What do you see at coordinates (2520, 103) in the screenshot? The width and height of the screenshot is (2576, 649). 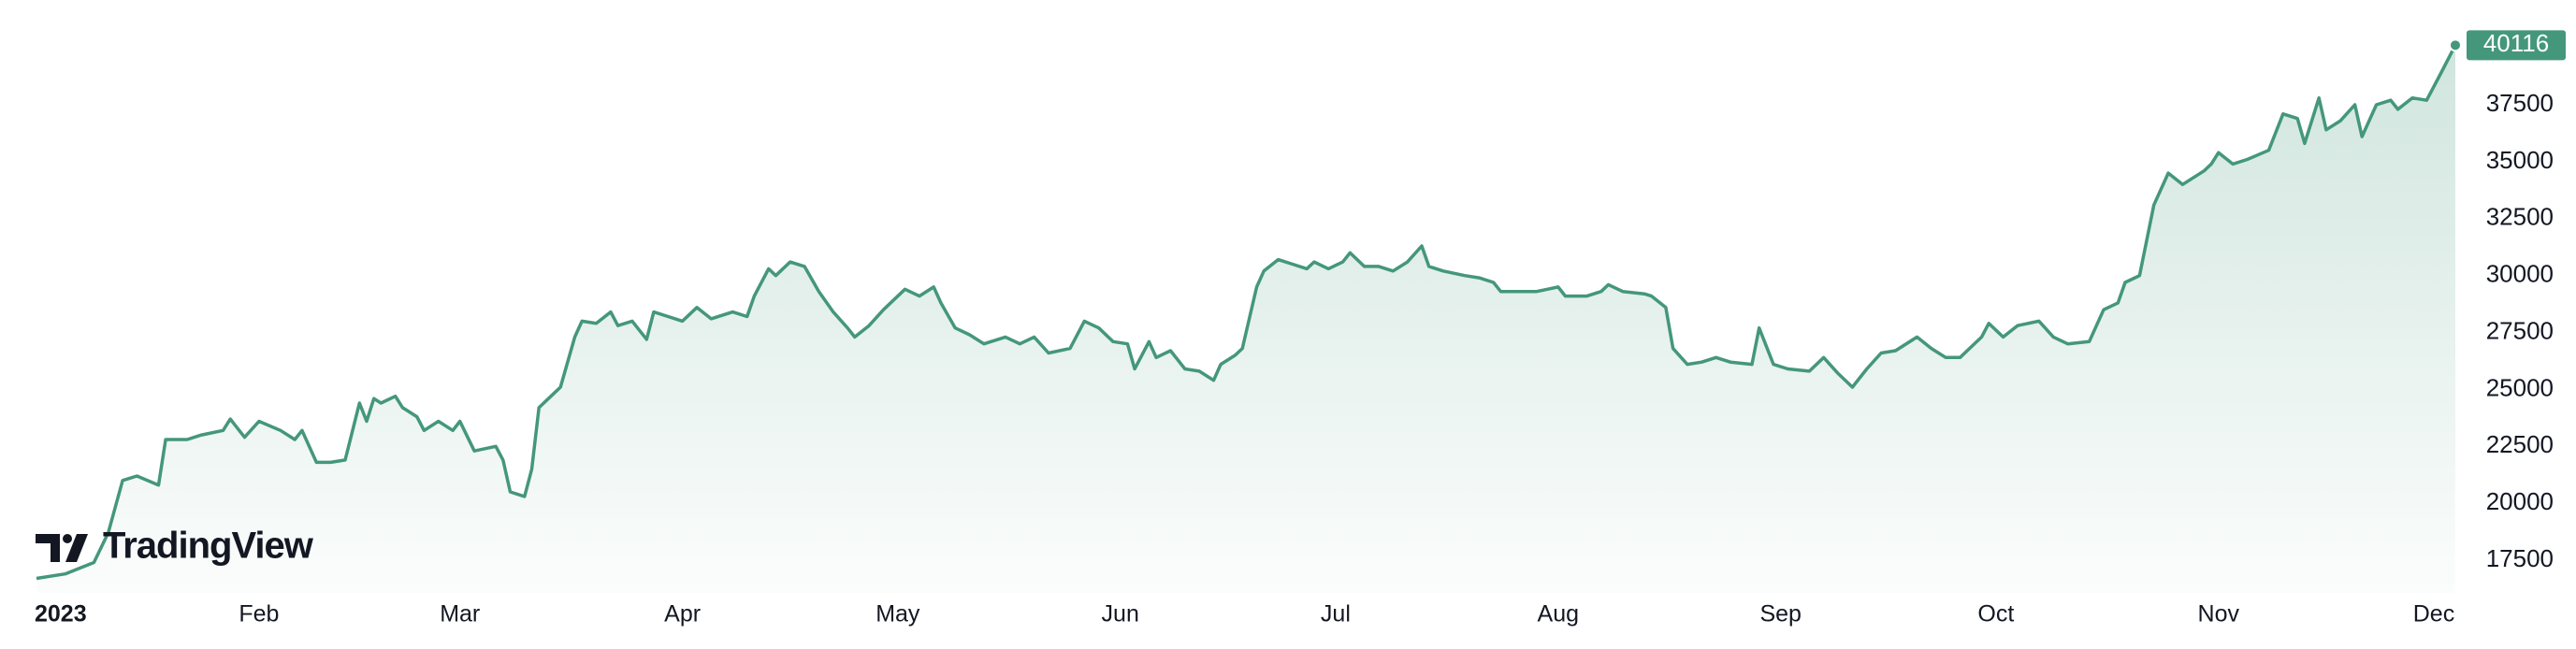 I see `y-tick-label: 37500` at bounding box center [2520, 103].